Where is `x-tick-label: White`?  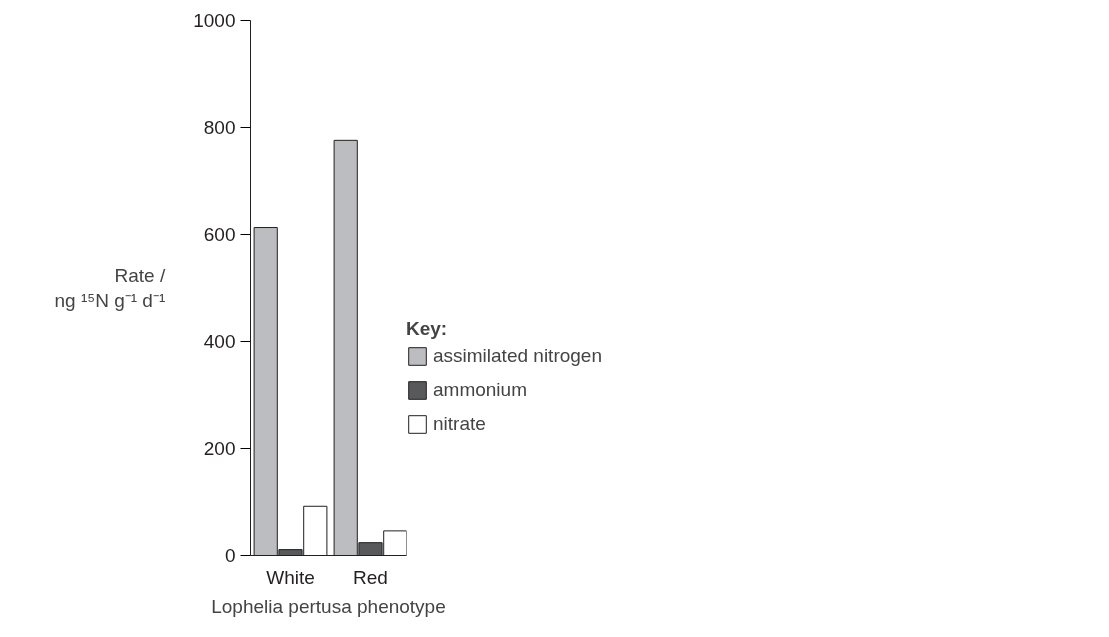
x-tick-label: White is located at coordinates (290, 577).